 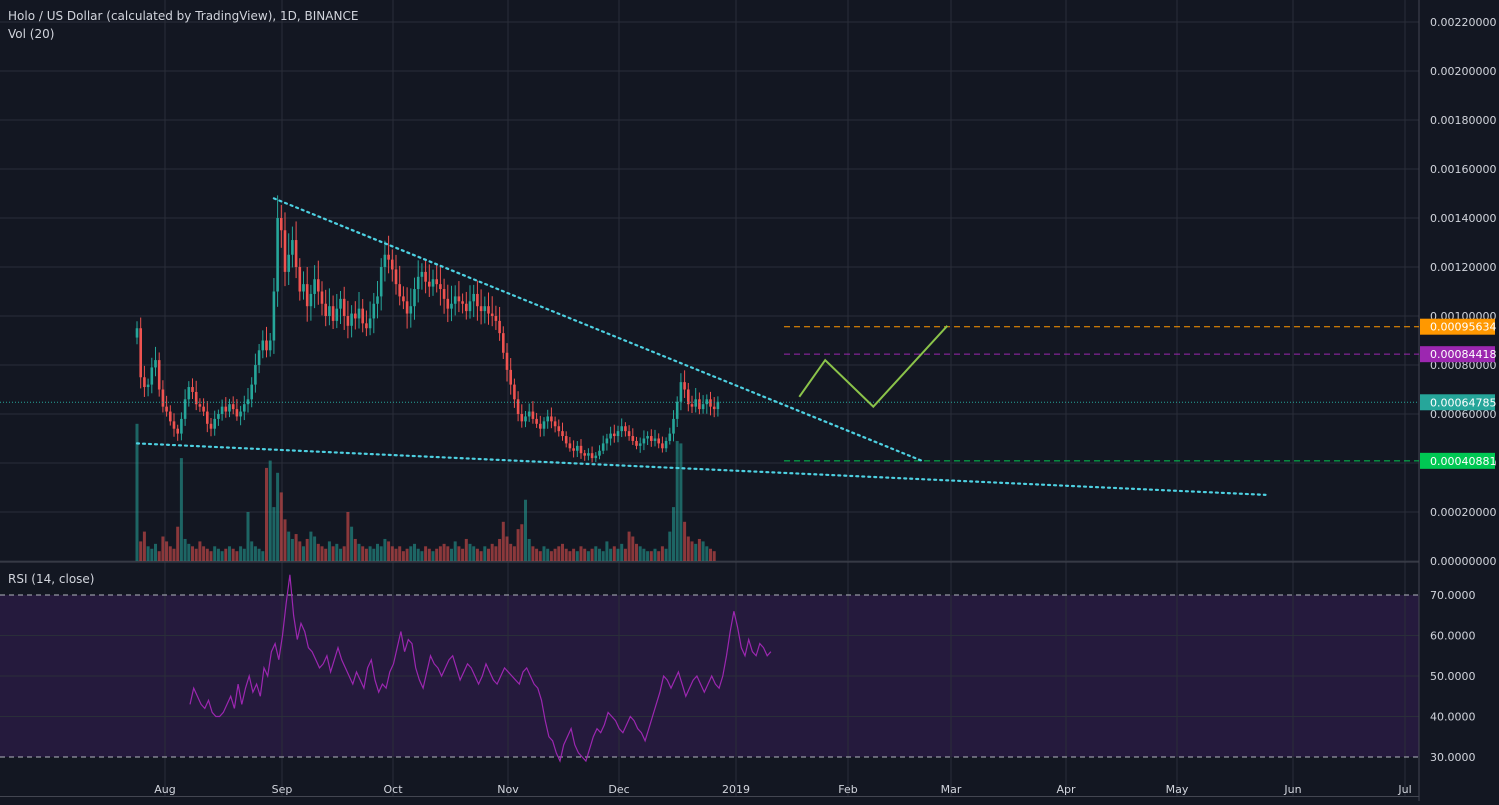 I want to click on time-tick-label: Jul, so click(x=1404, y=789).